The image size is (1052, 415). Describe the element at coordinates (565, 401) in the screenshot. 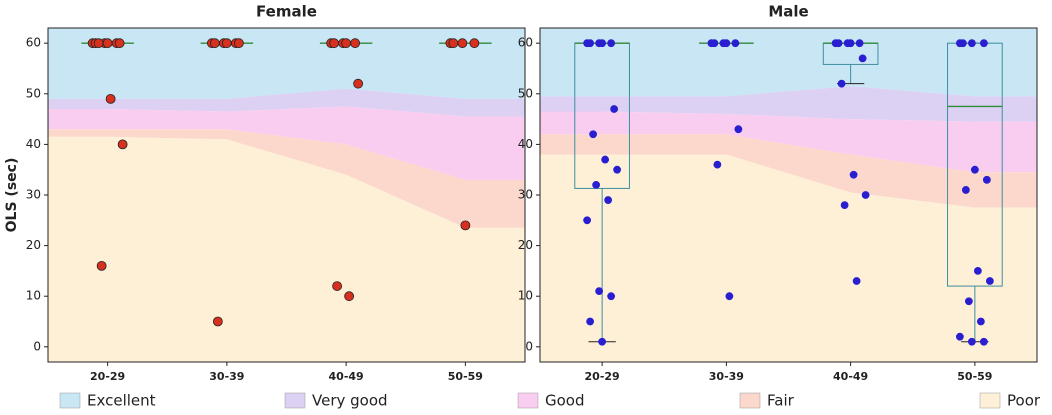

I see `legend-label: Good` at that location.